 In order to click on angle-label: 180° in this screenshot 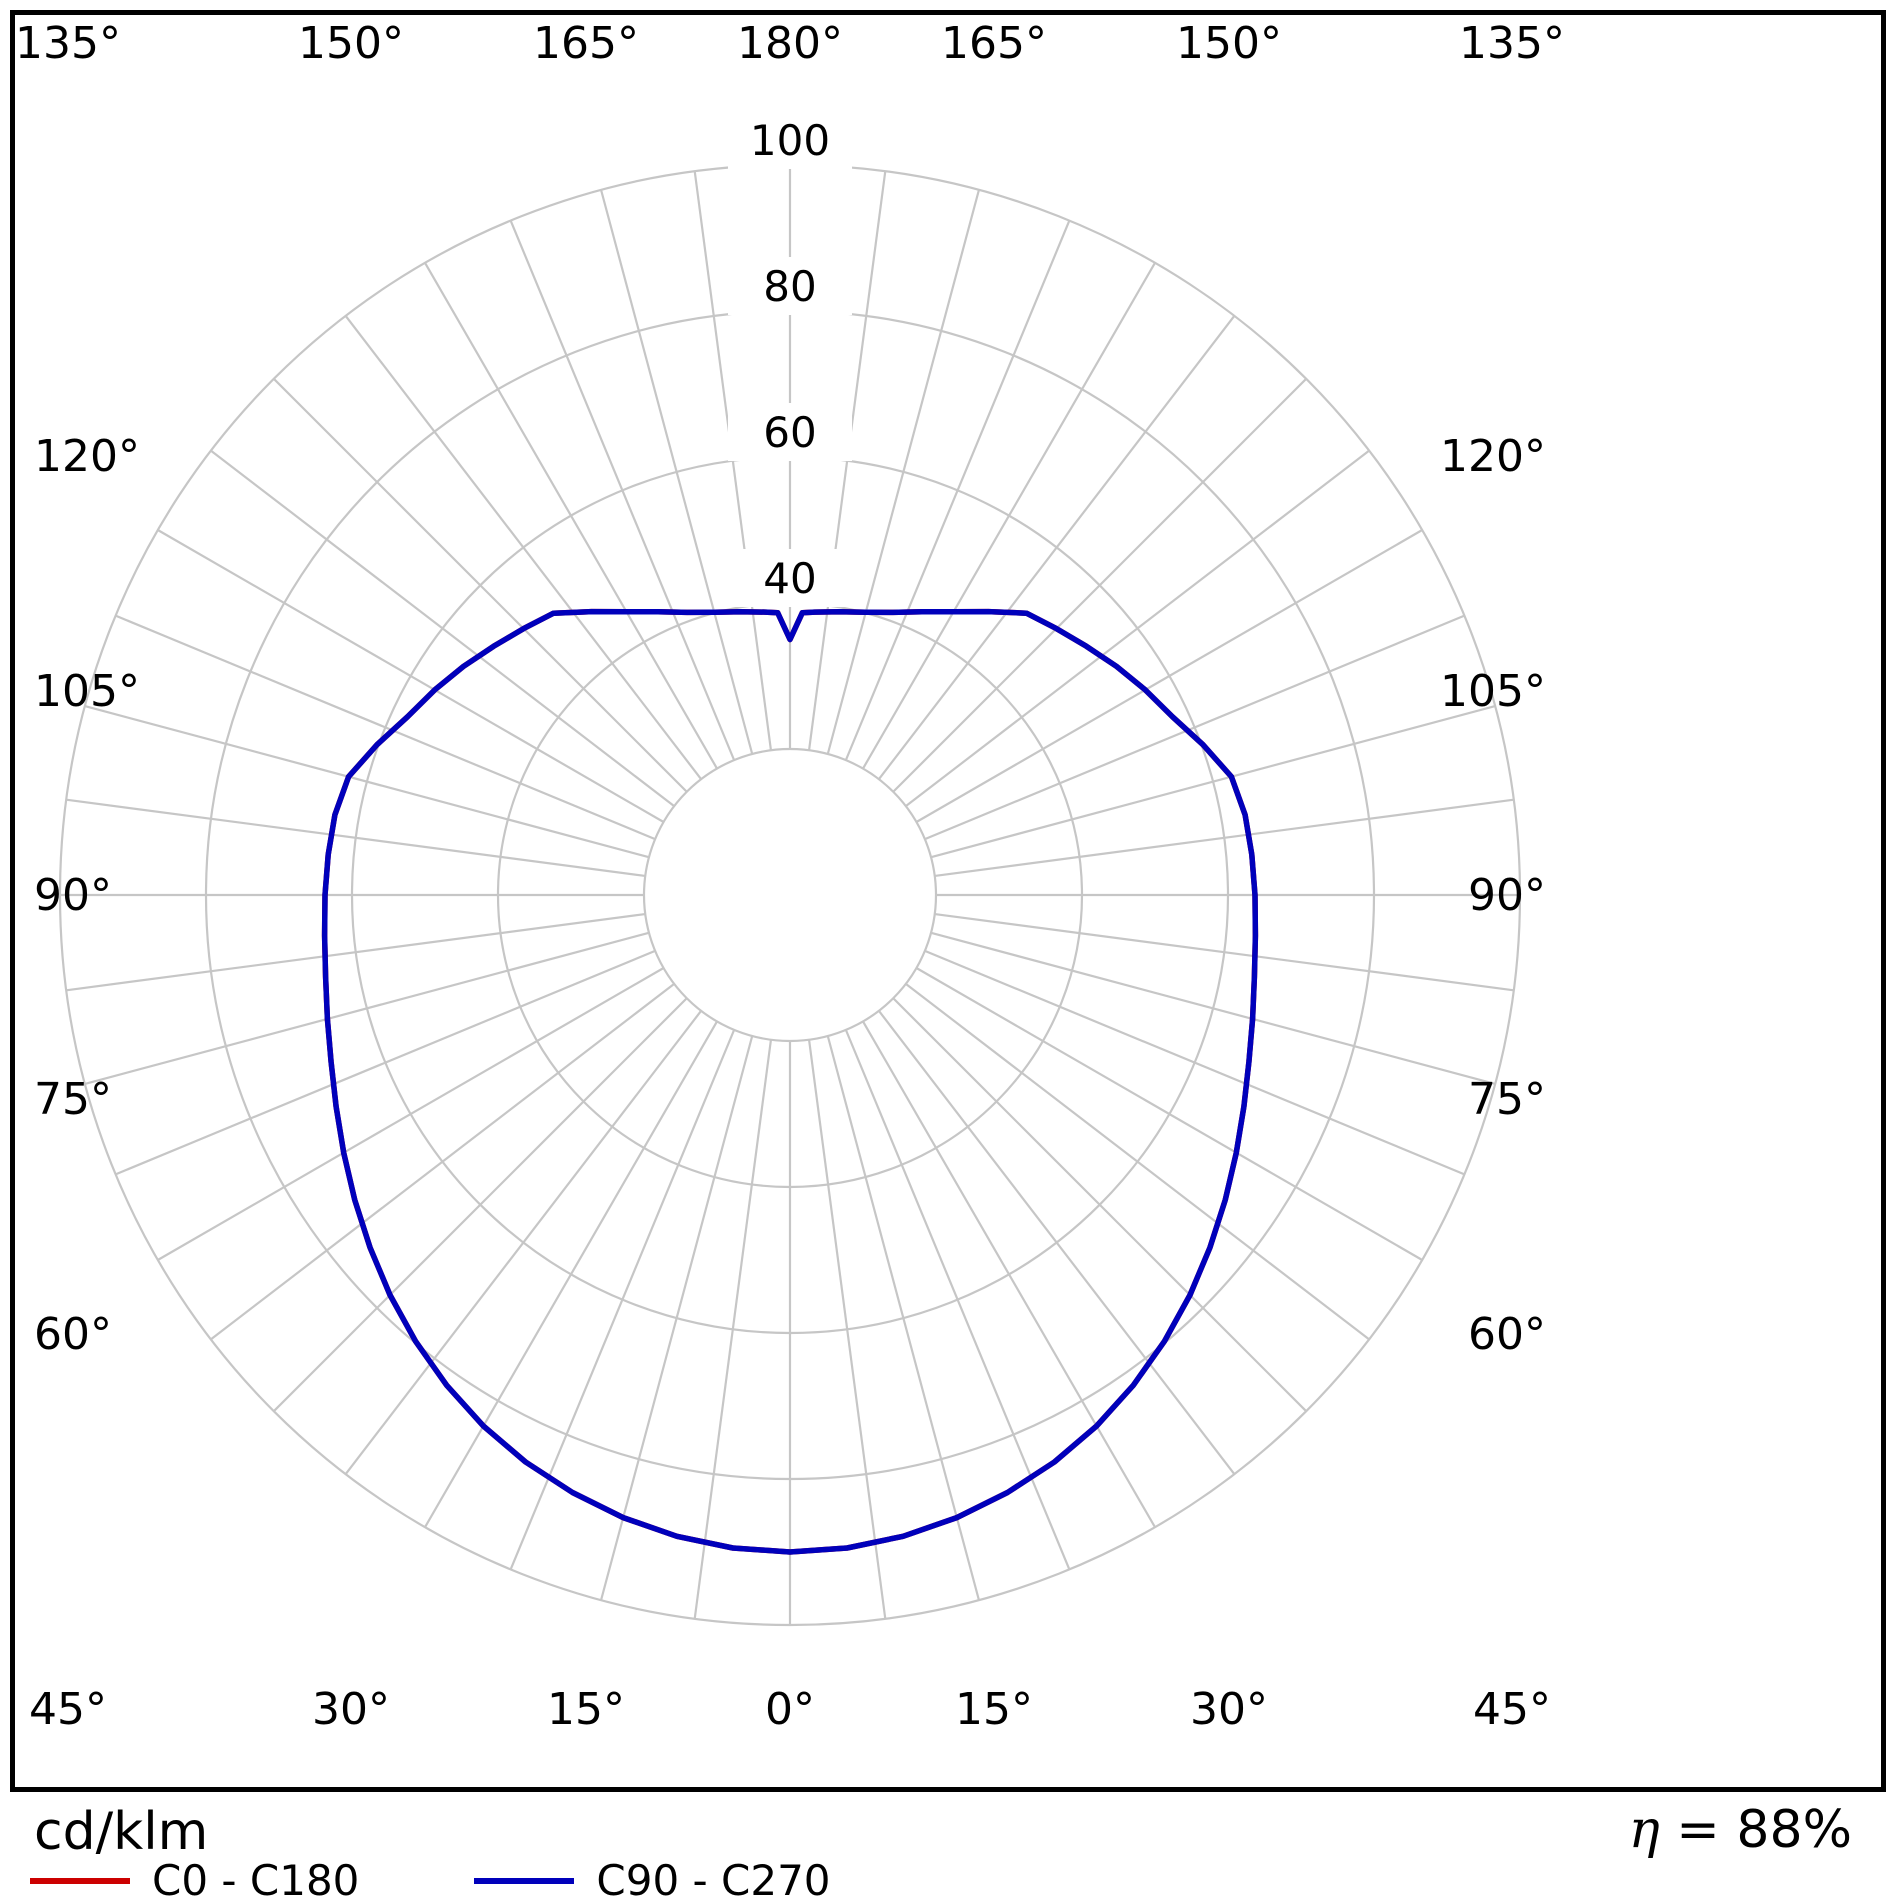, I will do `click(790, 43)`.